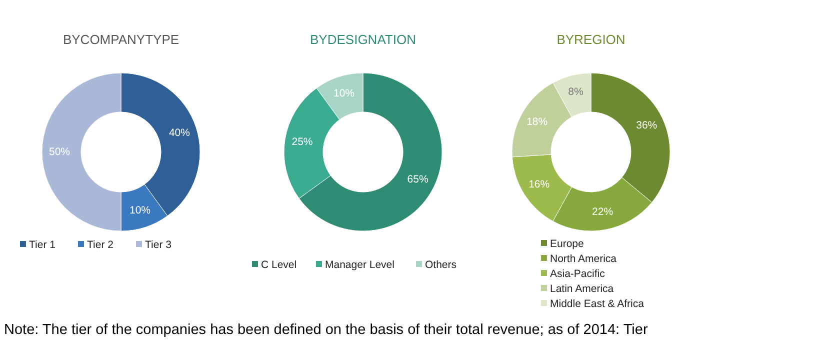  Describe the element at coordinates (42, 245) in the screenshot. I see `legend-label: Tier 1` at that location.